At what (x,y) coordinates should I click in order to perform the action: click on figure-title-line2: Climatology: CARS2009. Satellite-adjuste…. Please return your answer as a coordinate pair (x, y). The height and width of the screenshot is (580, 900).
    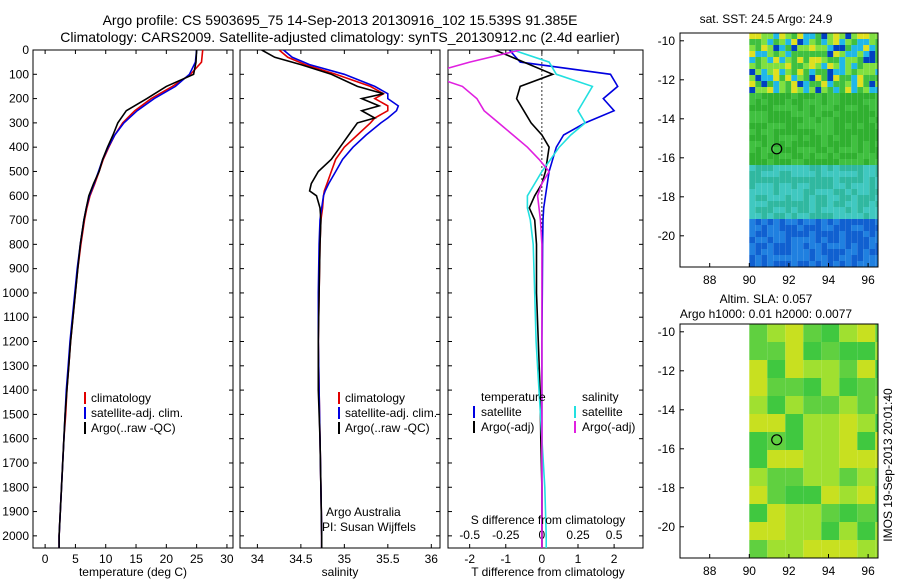
    Looking at the image, I should click on (340, 37).